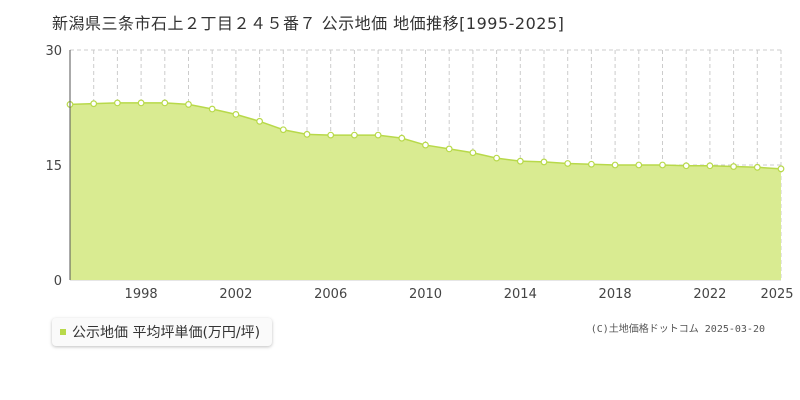  What do you see at coordinates (677, 329) in the screenshot?
I see `copyright-credit: (C)土地価格ドットコム 2025-03-20` at bounding box center [677, 329].